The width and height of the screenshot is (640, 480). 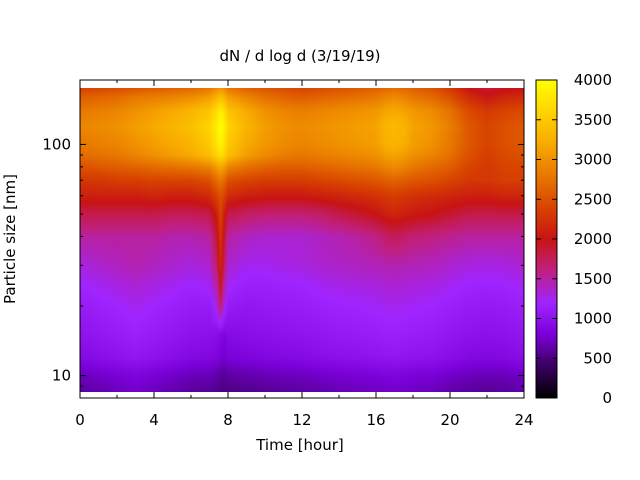 What do you see at coordinates (593, 120) in the screenshot?
I see `colorbar-tick-label: 3500` at bounding box center [593, 120].